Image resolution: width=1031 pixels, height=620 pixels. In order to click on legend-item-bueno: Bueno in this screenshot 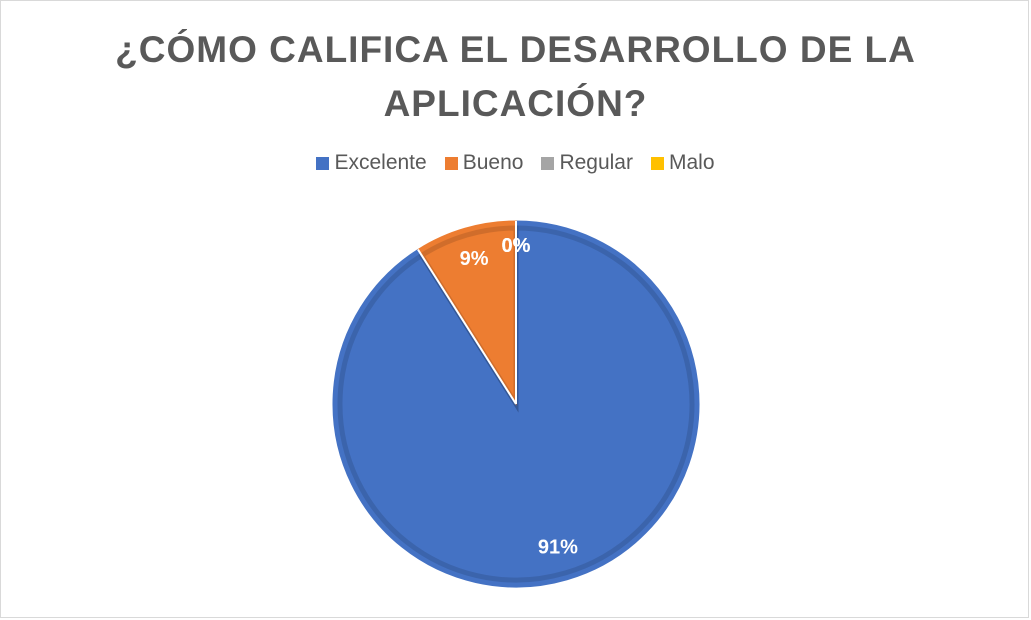, I will do `click(484, 163)`.